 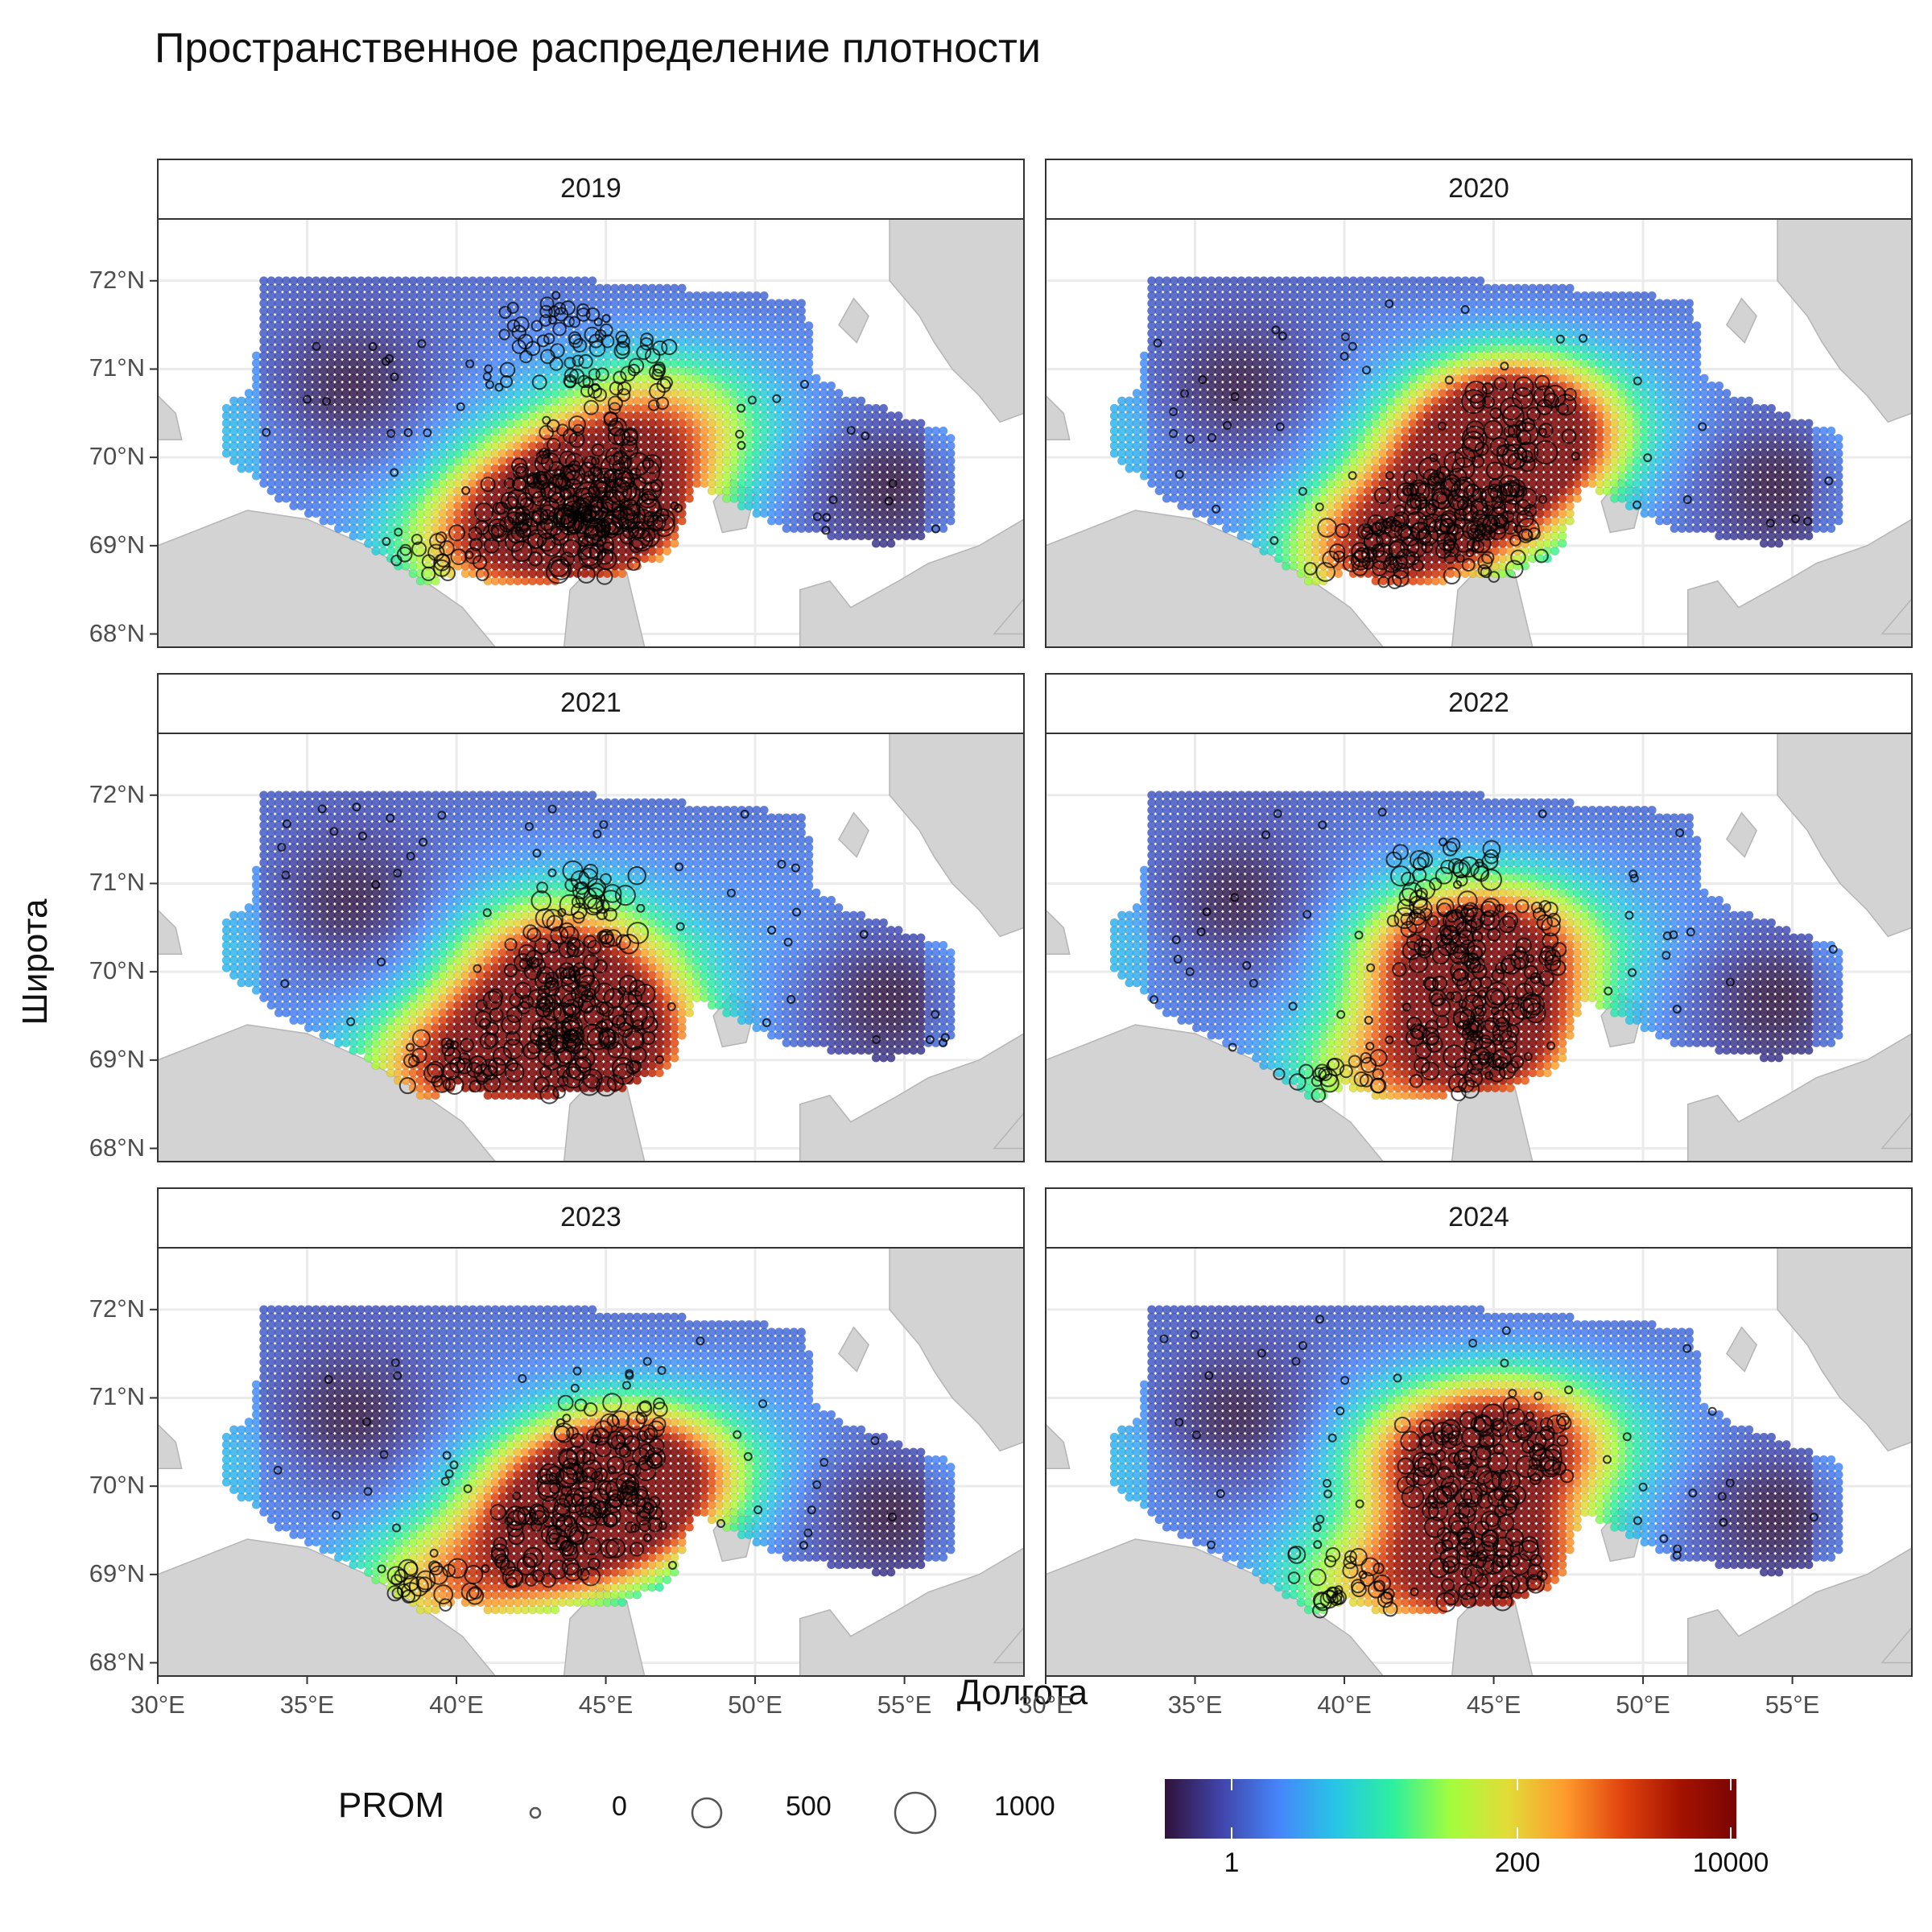 What do you see at coordinates (1896, 616) in the screenshot?
I see `land-polygon` at bounding box center [1896, 616].